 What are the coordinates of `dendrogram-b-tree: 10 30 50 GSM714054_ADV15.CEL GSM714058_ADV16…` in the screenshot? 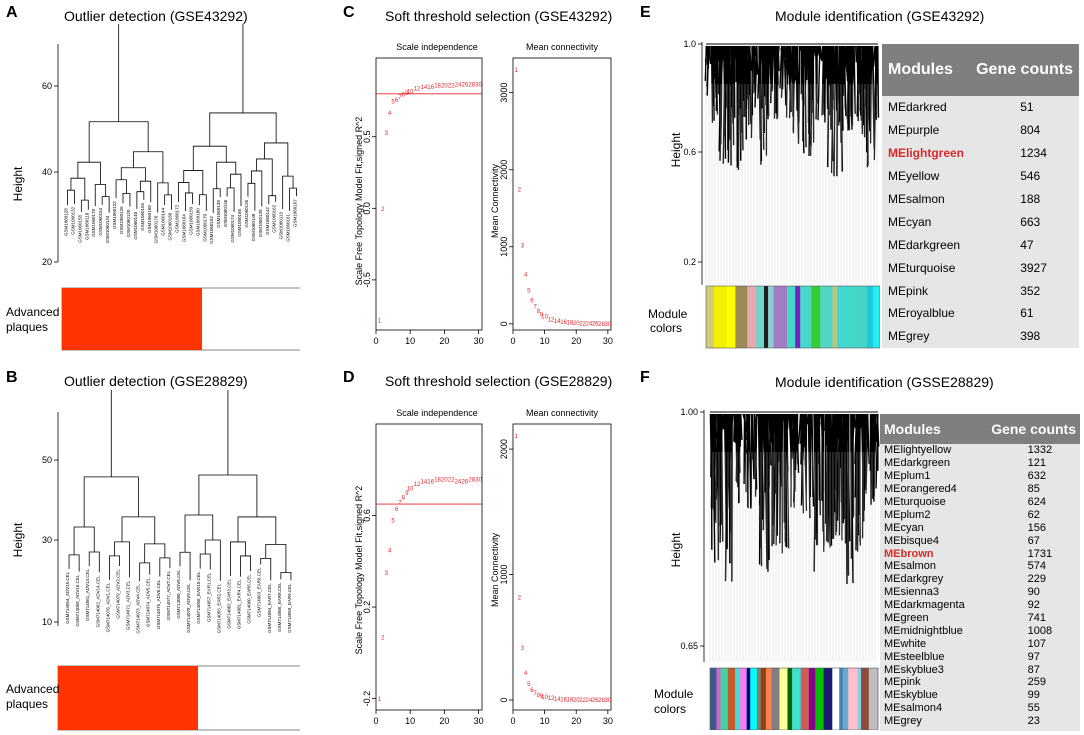 It's located at (167, 512).